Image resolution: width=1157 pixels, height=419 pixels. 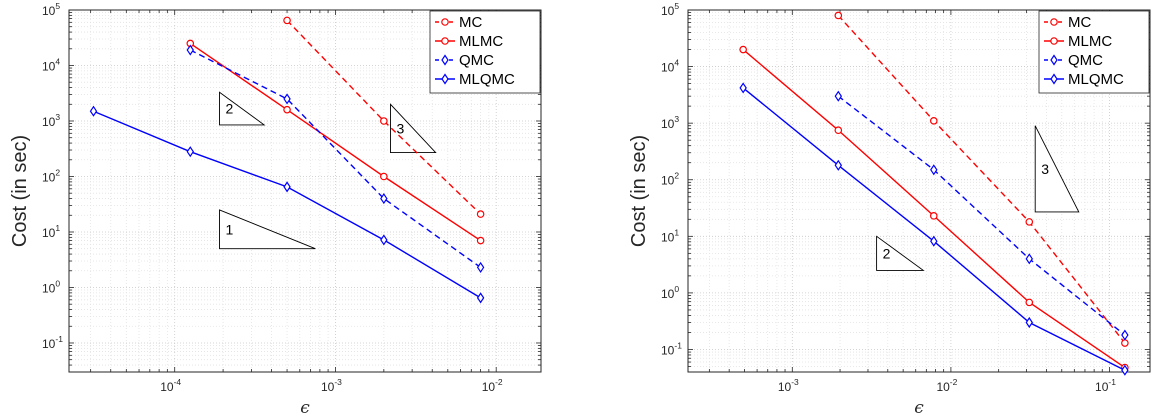 I want to click on series-qmc, so click(x=335, y=158).